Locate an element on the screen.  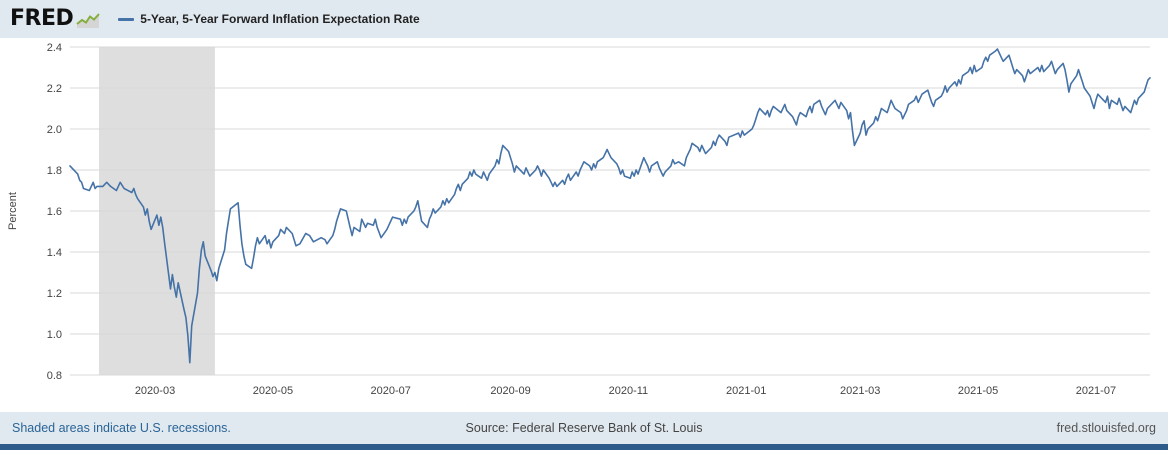
x-tick-label: 2021-07 is located at coordinates (1096, 391).